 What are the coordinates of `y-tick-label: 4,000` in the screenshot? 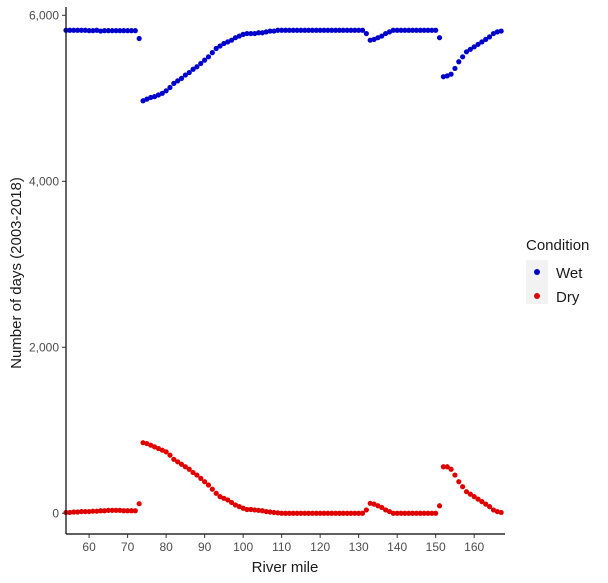 It's located at (44, 181).